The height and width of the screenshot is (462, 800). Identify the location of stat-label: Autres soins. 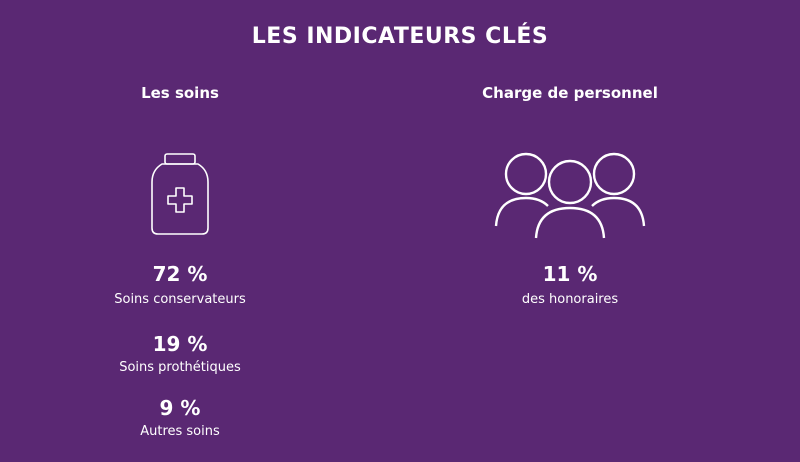
(180, 431).